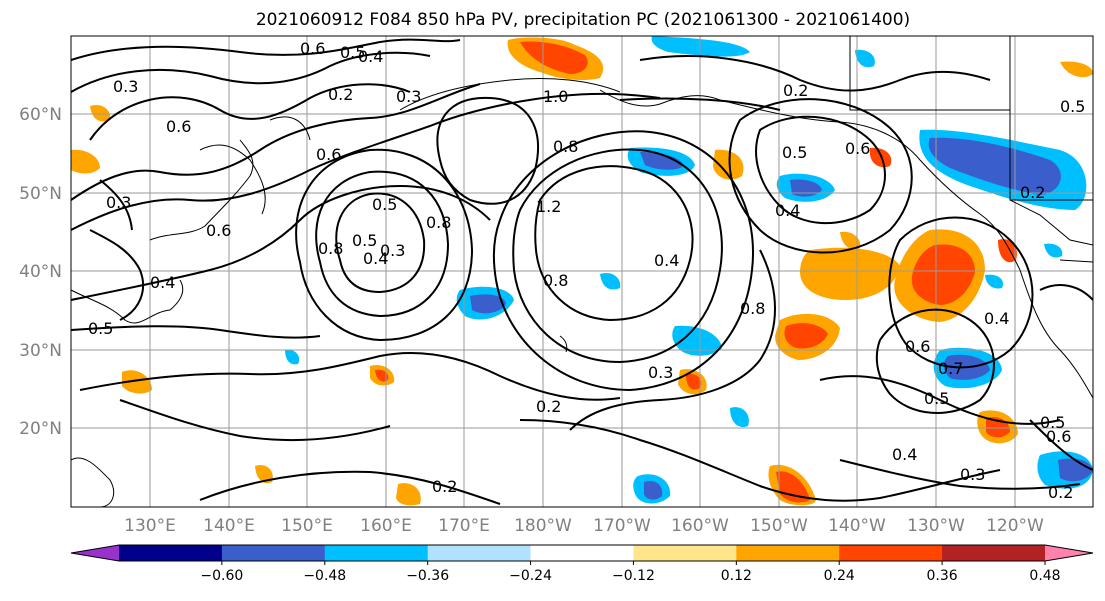 The width and height of the screenshot is (1105, 601). Describe the element at coordinates (736, 576) in the screenshot. I see `colorbar-tick-label: 0.12` at that location.